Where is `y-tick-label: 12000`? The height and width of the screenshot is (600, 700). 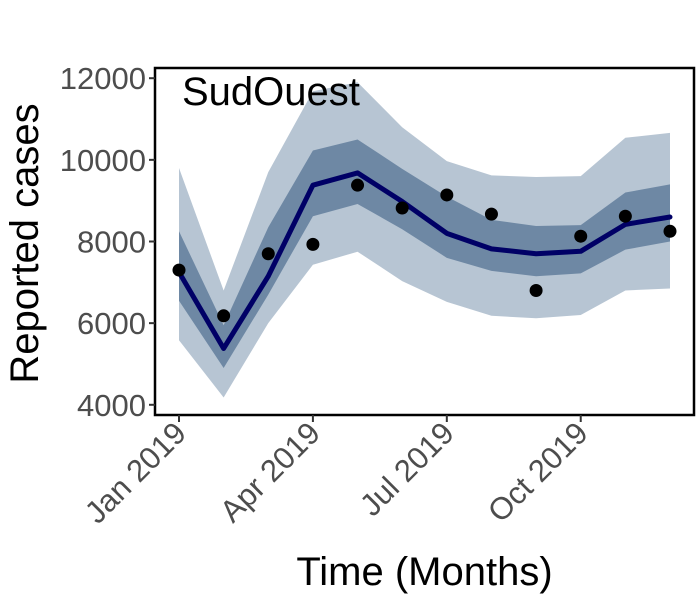 y-tick-label: 12000 is located at coordinates (103, 78).